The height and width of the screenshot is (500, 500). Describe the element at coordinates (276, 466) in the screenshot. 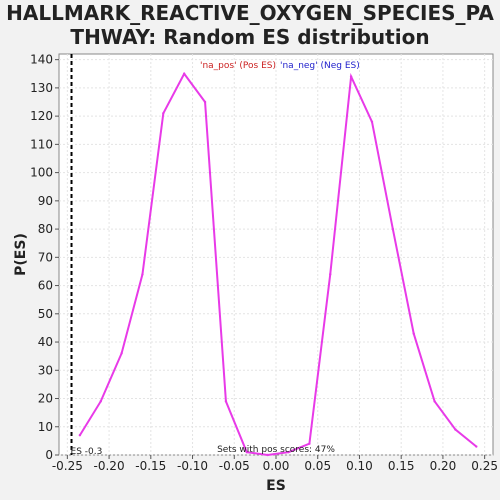

I see `x-tick-label: 0.00` at that location.